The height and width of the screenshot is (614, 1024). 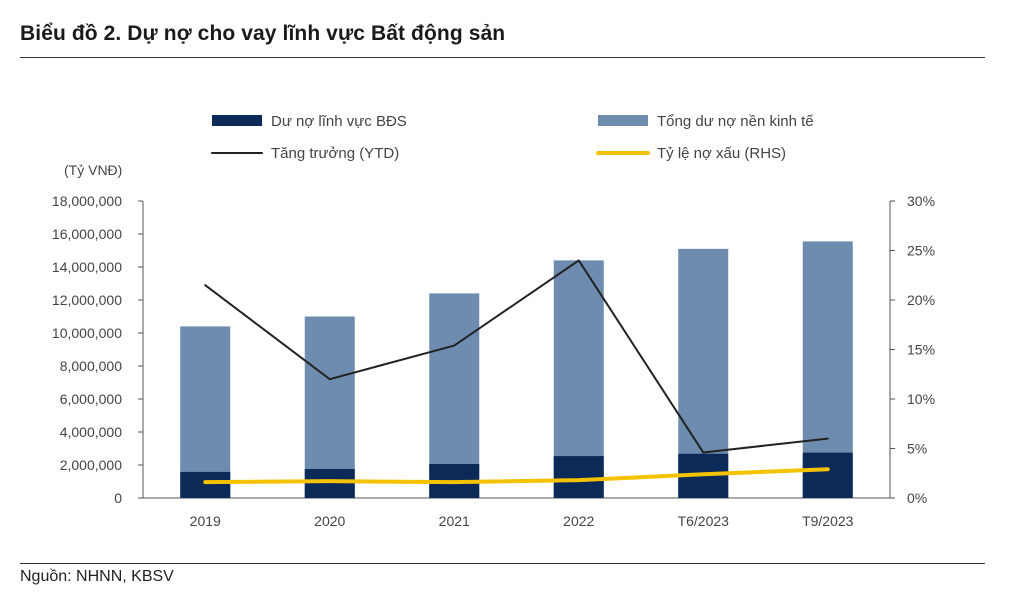 I want to click on y-tick-label-left: 8,000,000, so click(x=91, y=366).